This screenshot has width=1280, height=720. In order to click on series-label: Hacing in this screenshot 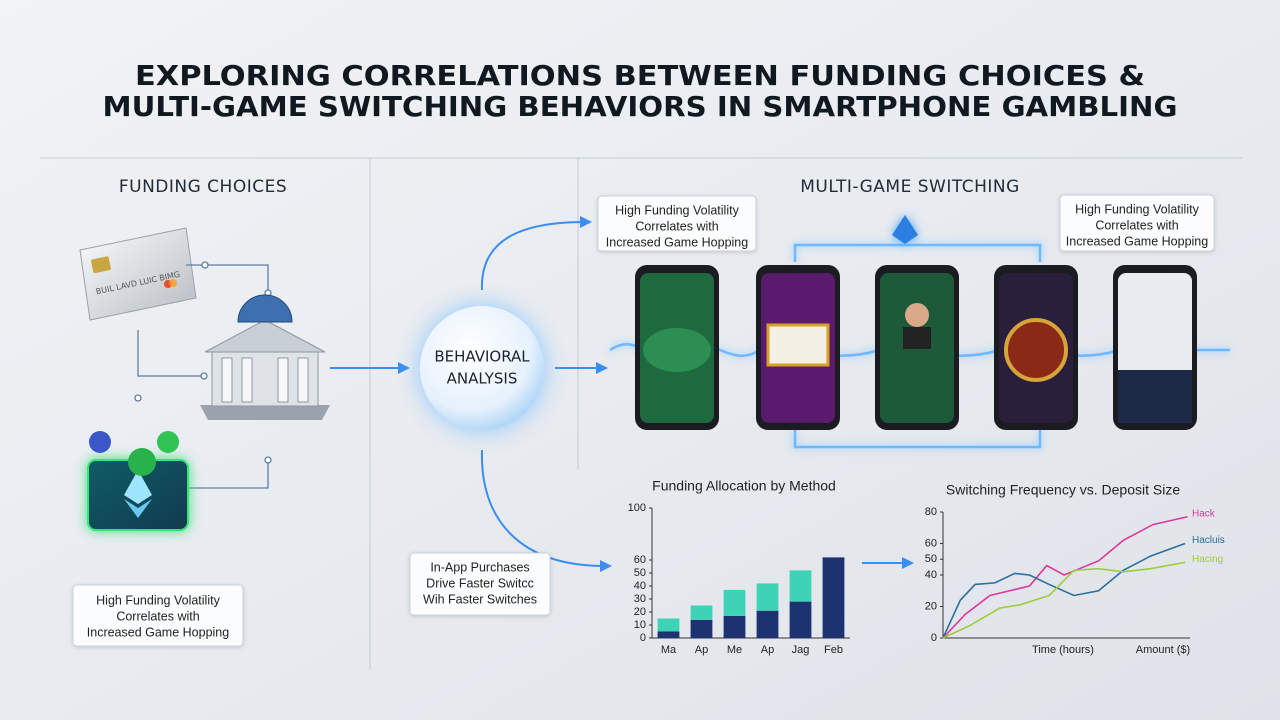, I will do `click(1207, 559)`.